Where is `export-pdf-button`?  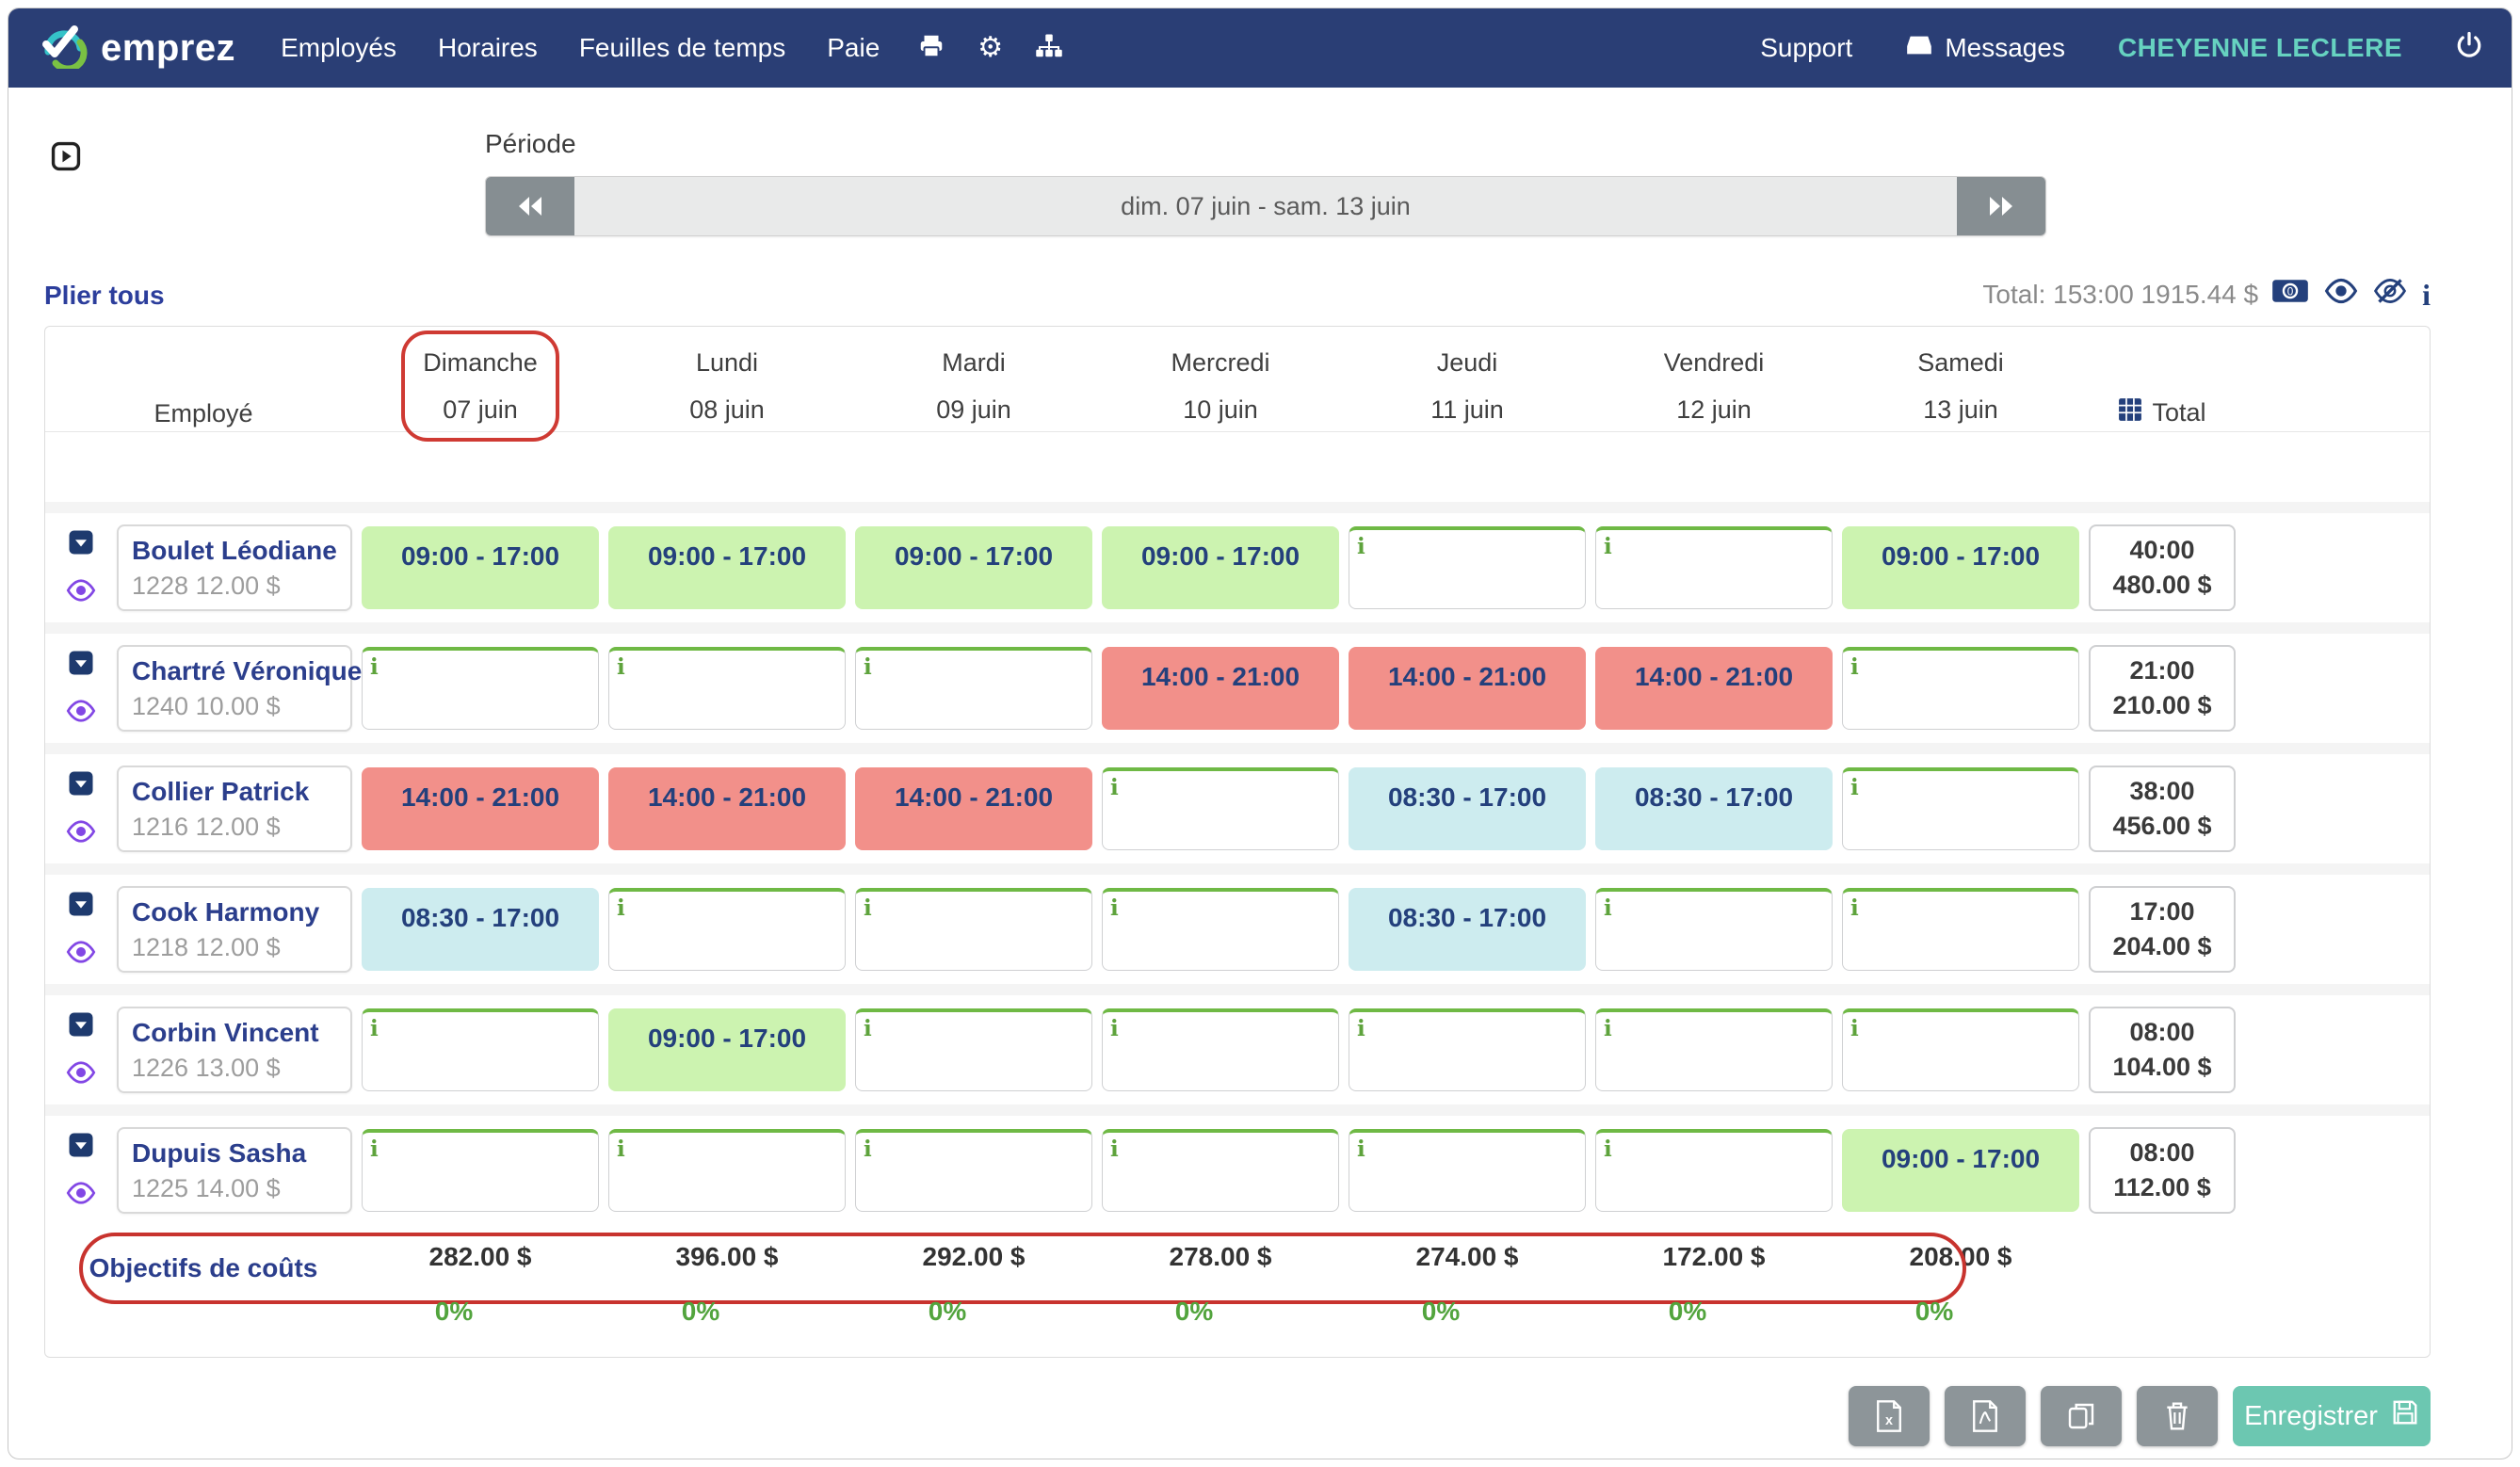
export-pdf-button is located at coordinates (1985, 1416).